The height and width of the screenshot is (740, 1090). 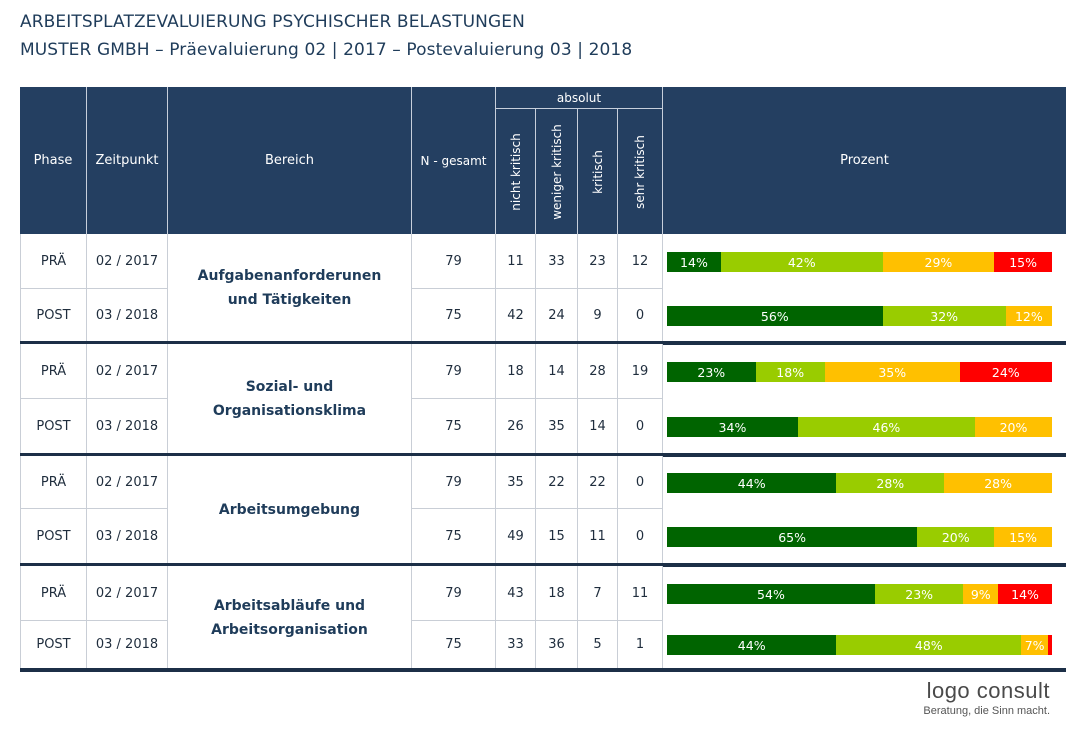 What do you see at coordinates (516, 645) in the screenshot?
I see `cell-abs-nicht-kritisch: 33` at bounding box center [516, 645].